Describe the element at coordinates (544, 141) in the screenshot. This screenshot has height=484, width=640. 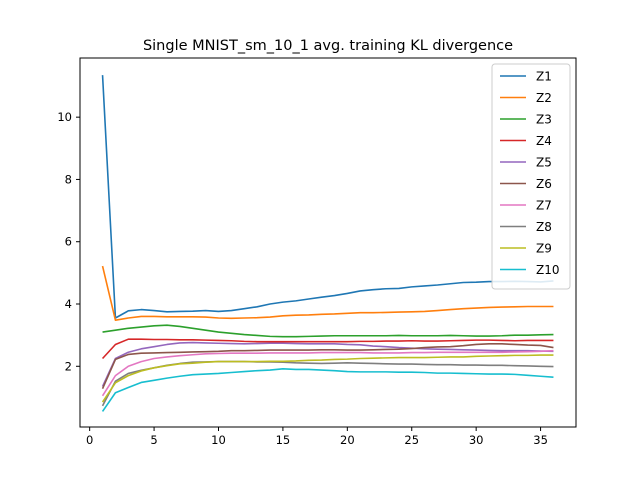
I see `legend-label-z4: Z4` at that location.